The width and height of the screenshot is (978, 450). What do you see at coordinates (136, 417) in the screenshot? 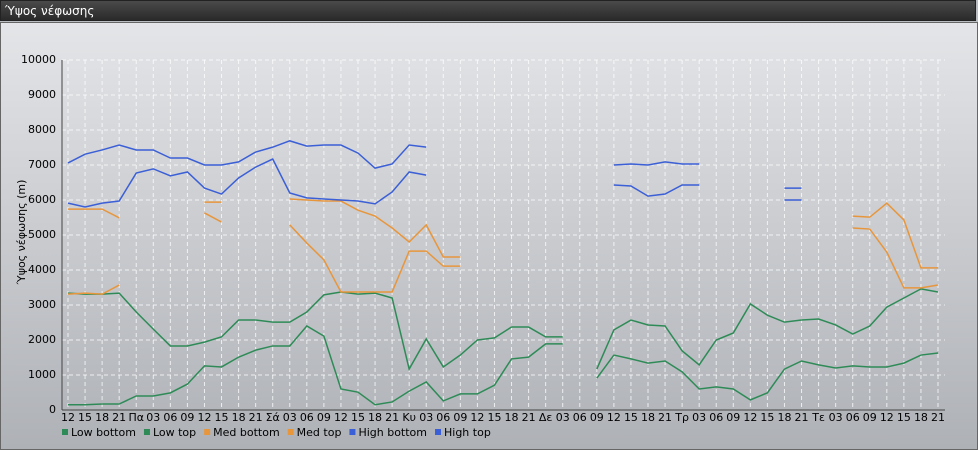
I see `x-tick-label: Πα` at bounding box center [136, 417].